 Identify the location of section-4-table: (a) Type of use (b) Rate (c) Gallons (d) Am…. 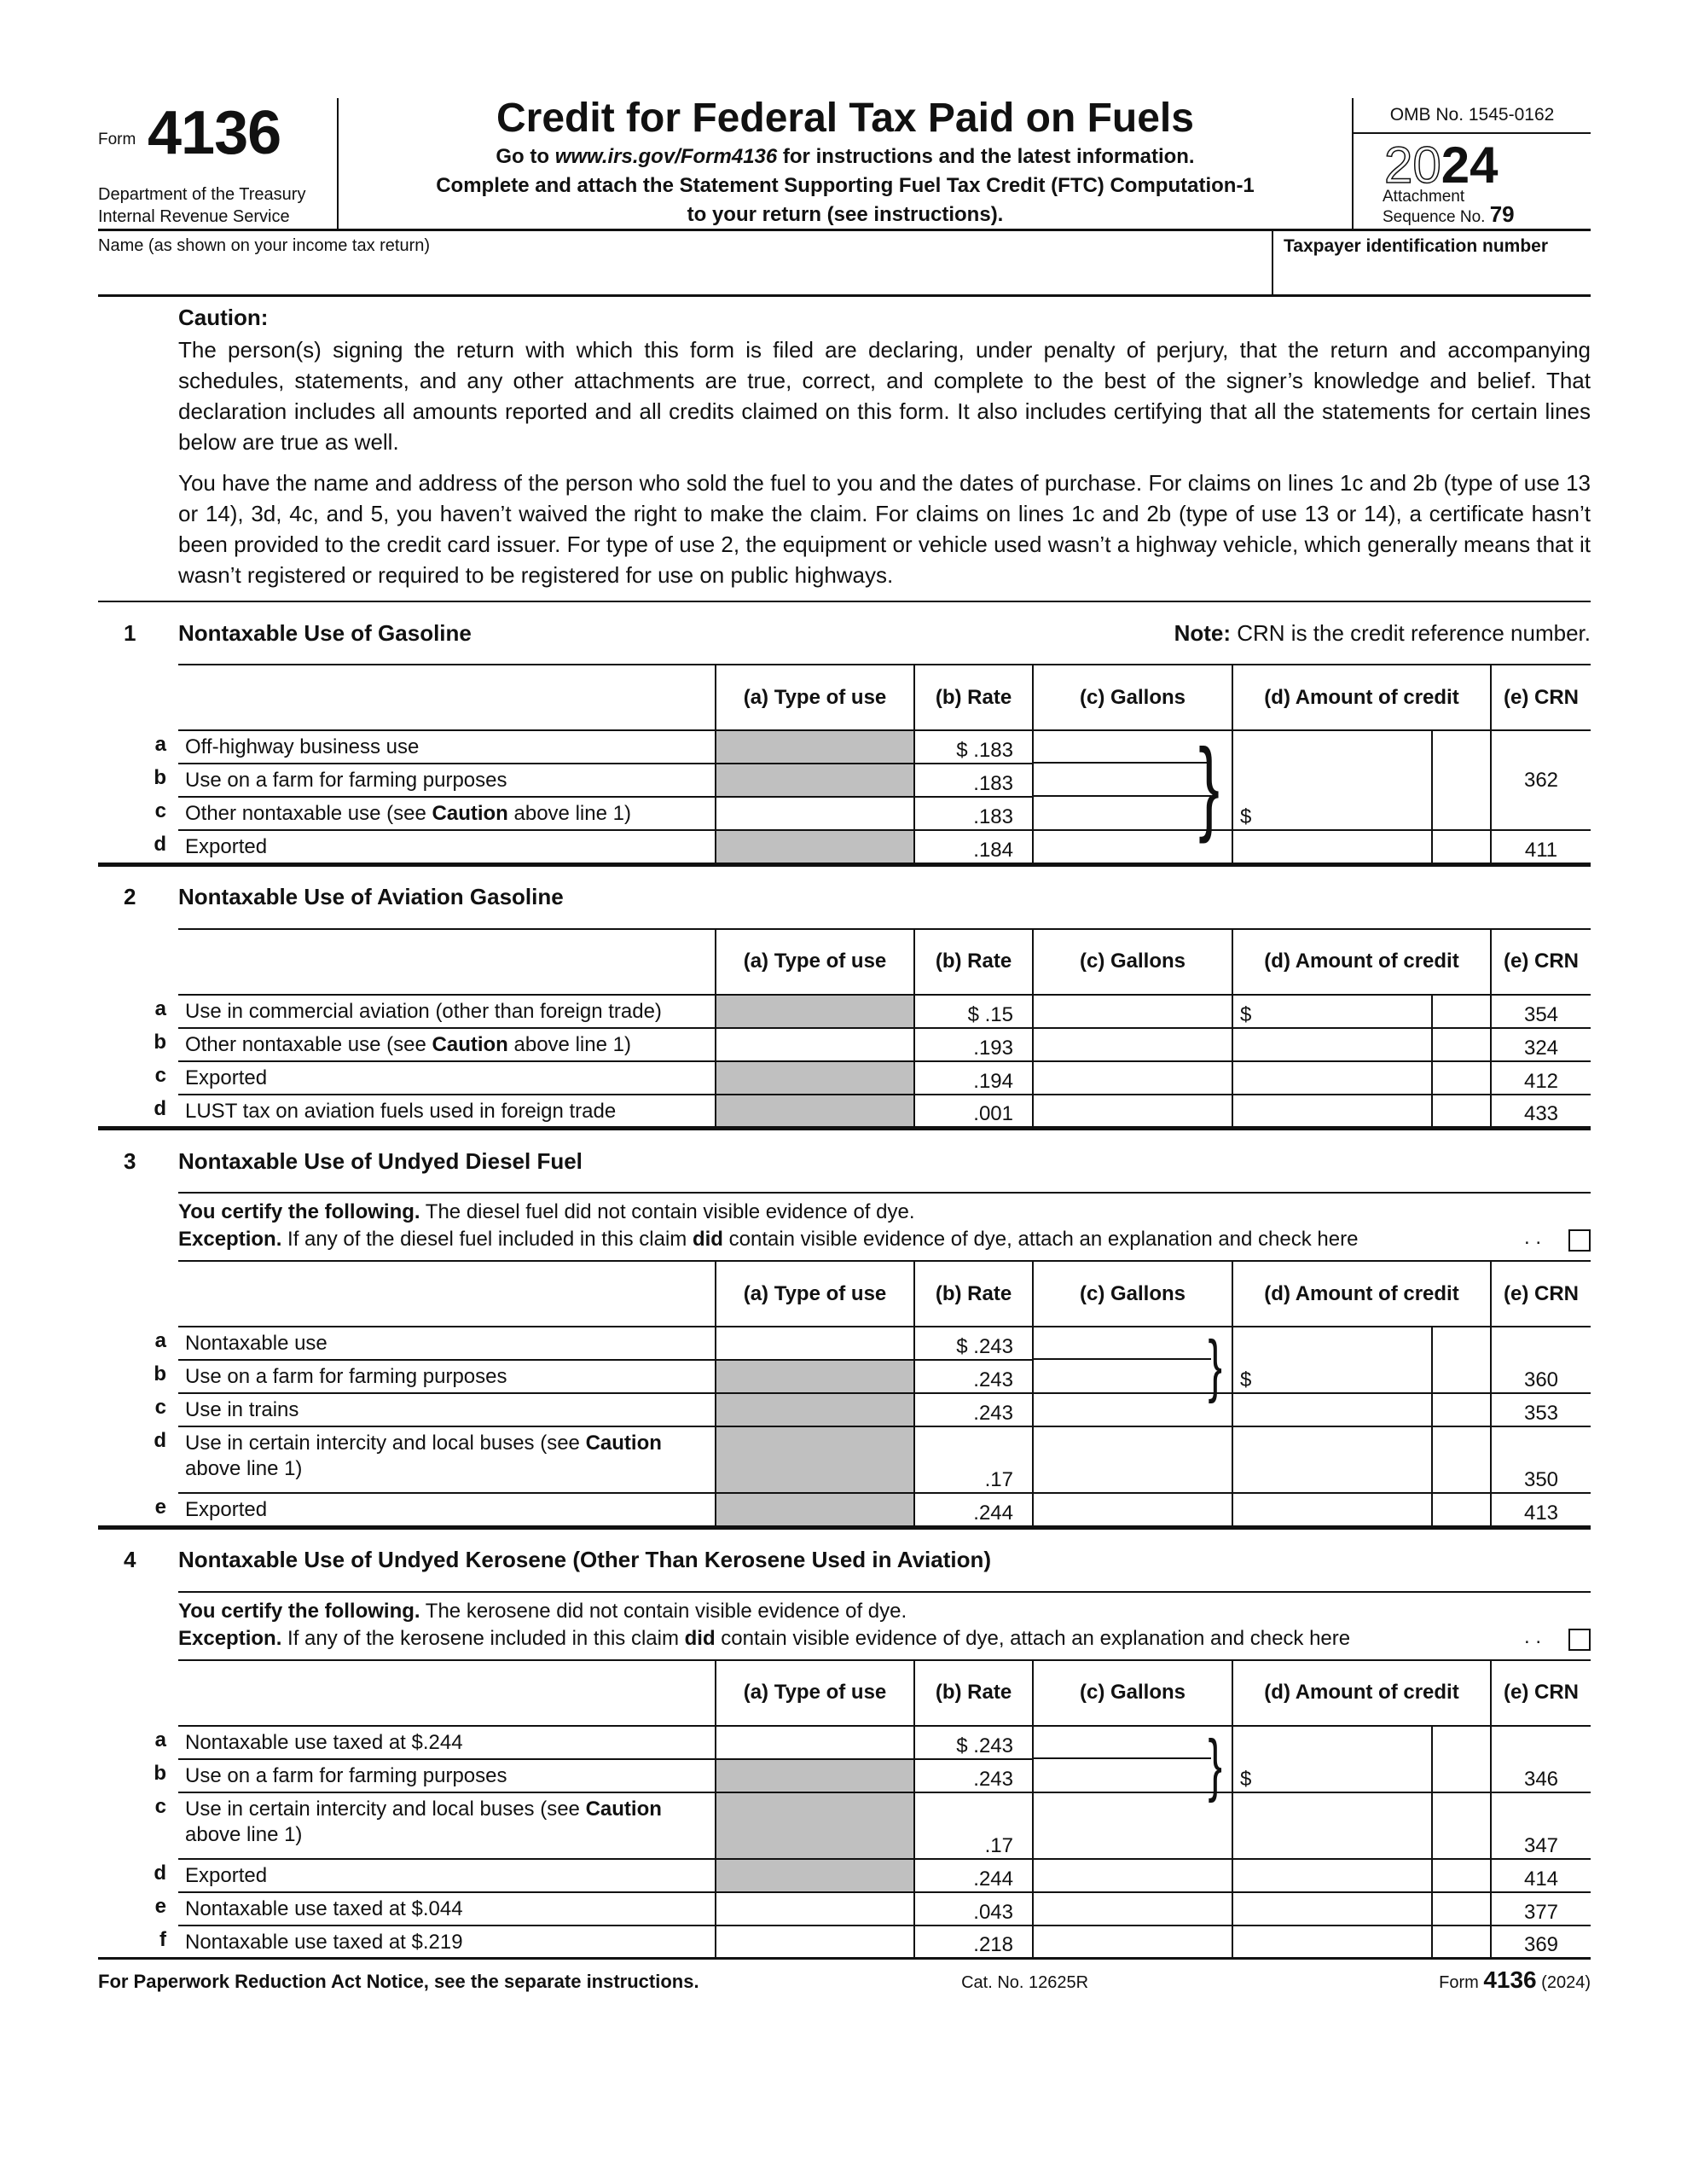
(845, 1809).